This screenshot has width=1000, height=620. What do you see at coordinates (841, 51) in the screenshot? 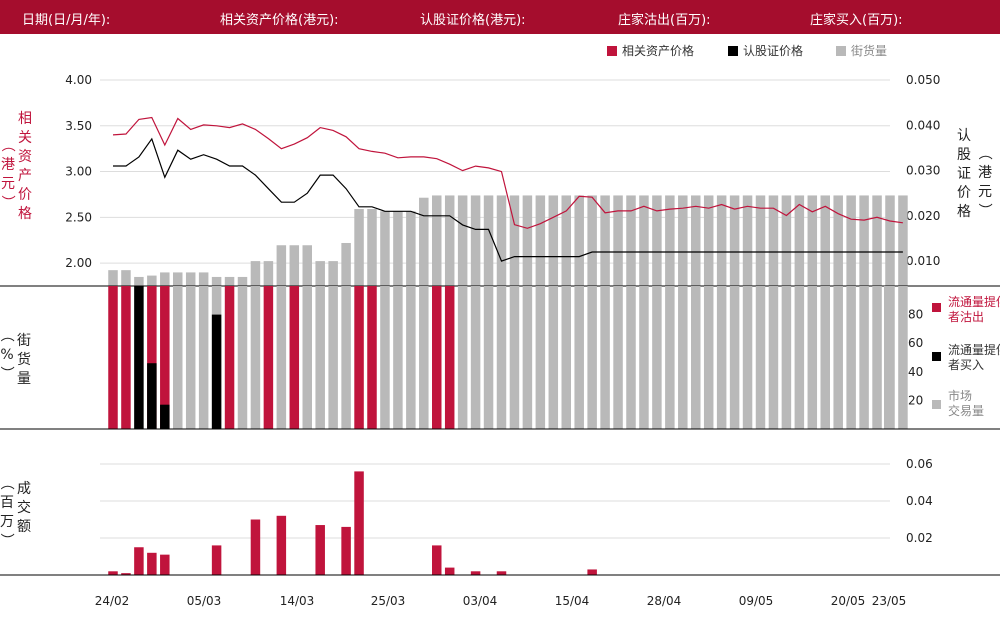
I see `legend-swatch-outstanding` at bounding box center [841, 51].